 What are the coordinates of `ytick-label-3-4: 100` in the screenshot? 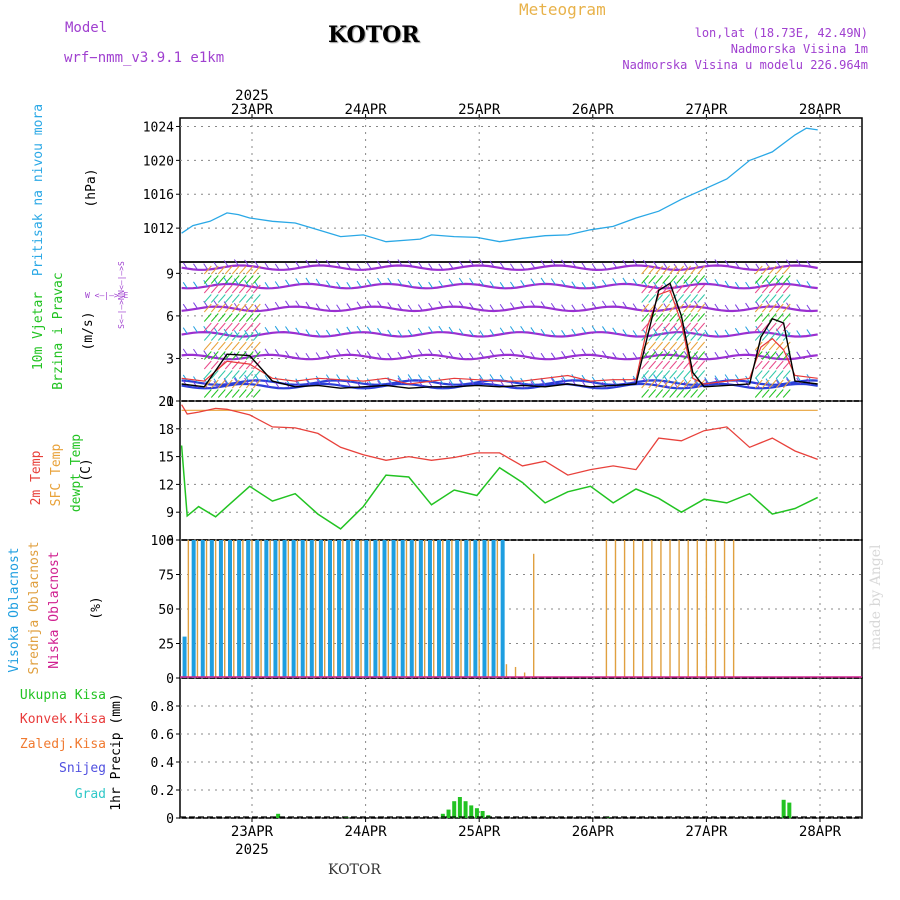 It's located at (162, 541).